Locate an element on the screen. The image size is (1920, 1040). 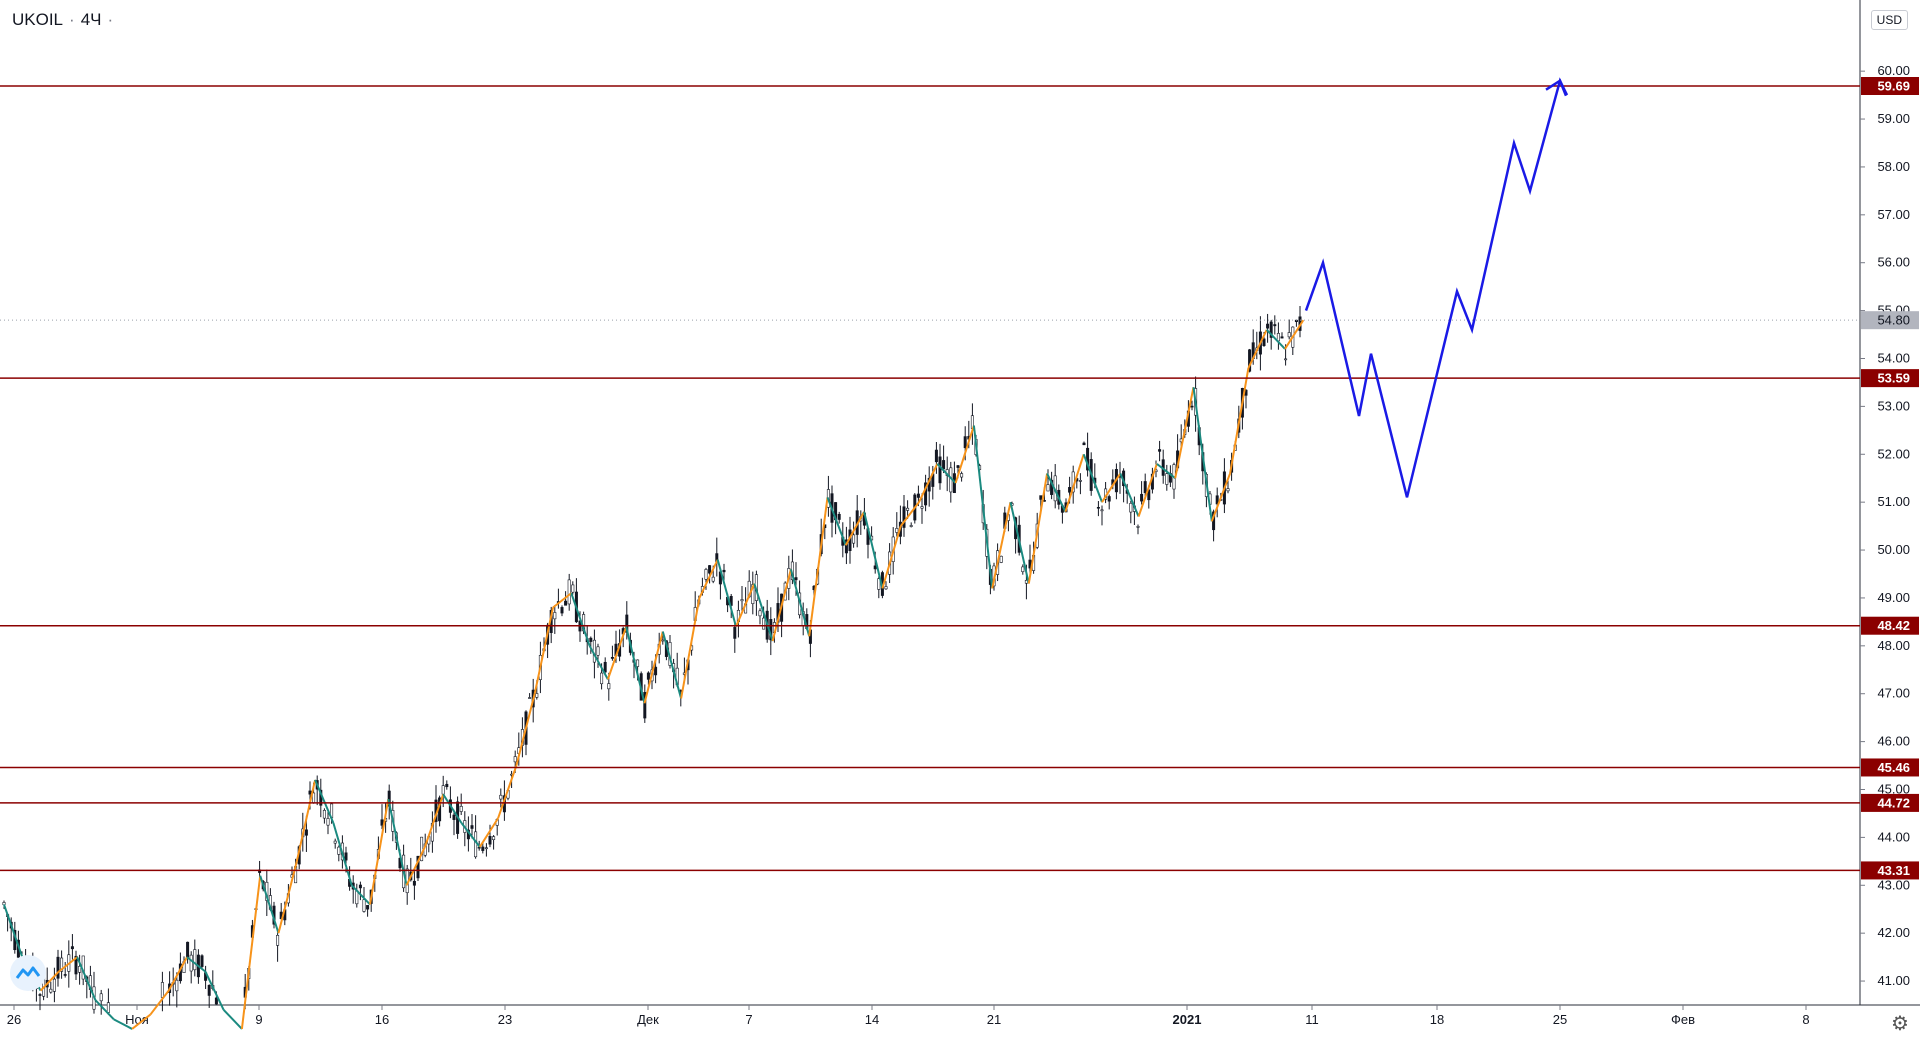
level-price-label: 44.72 is located at coordinates (1893, 802).